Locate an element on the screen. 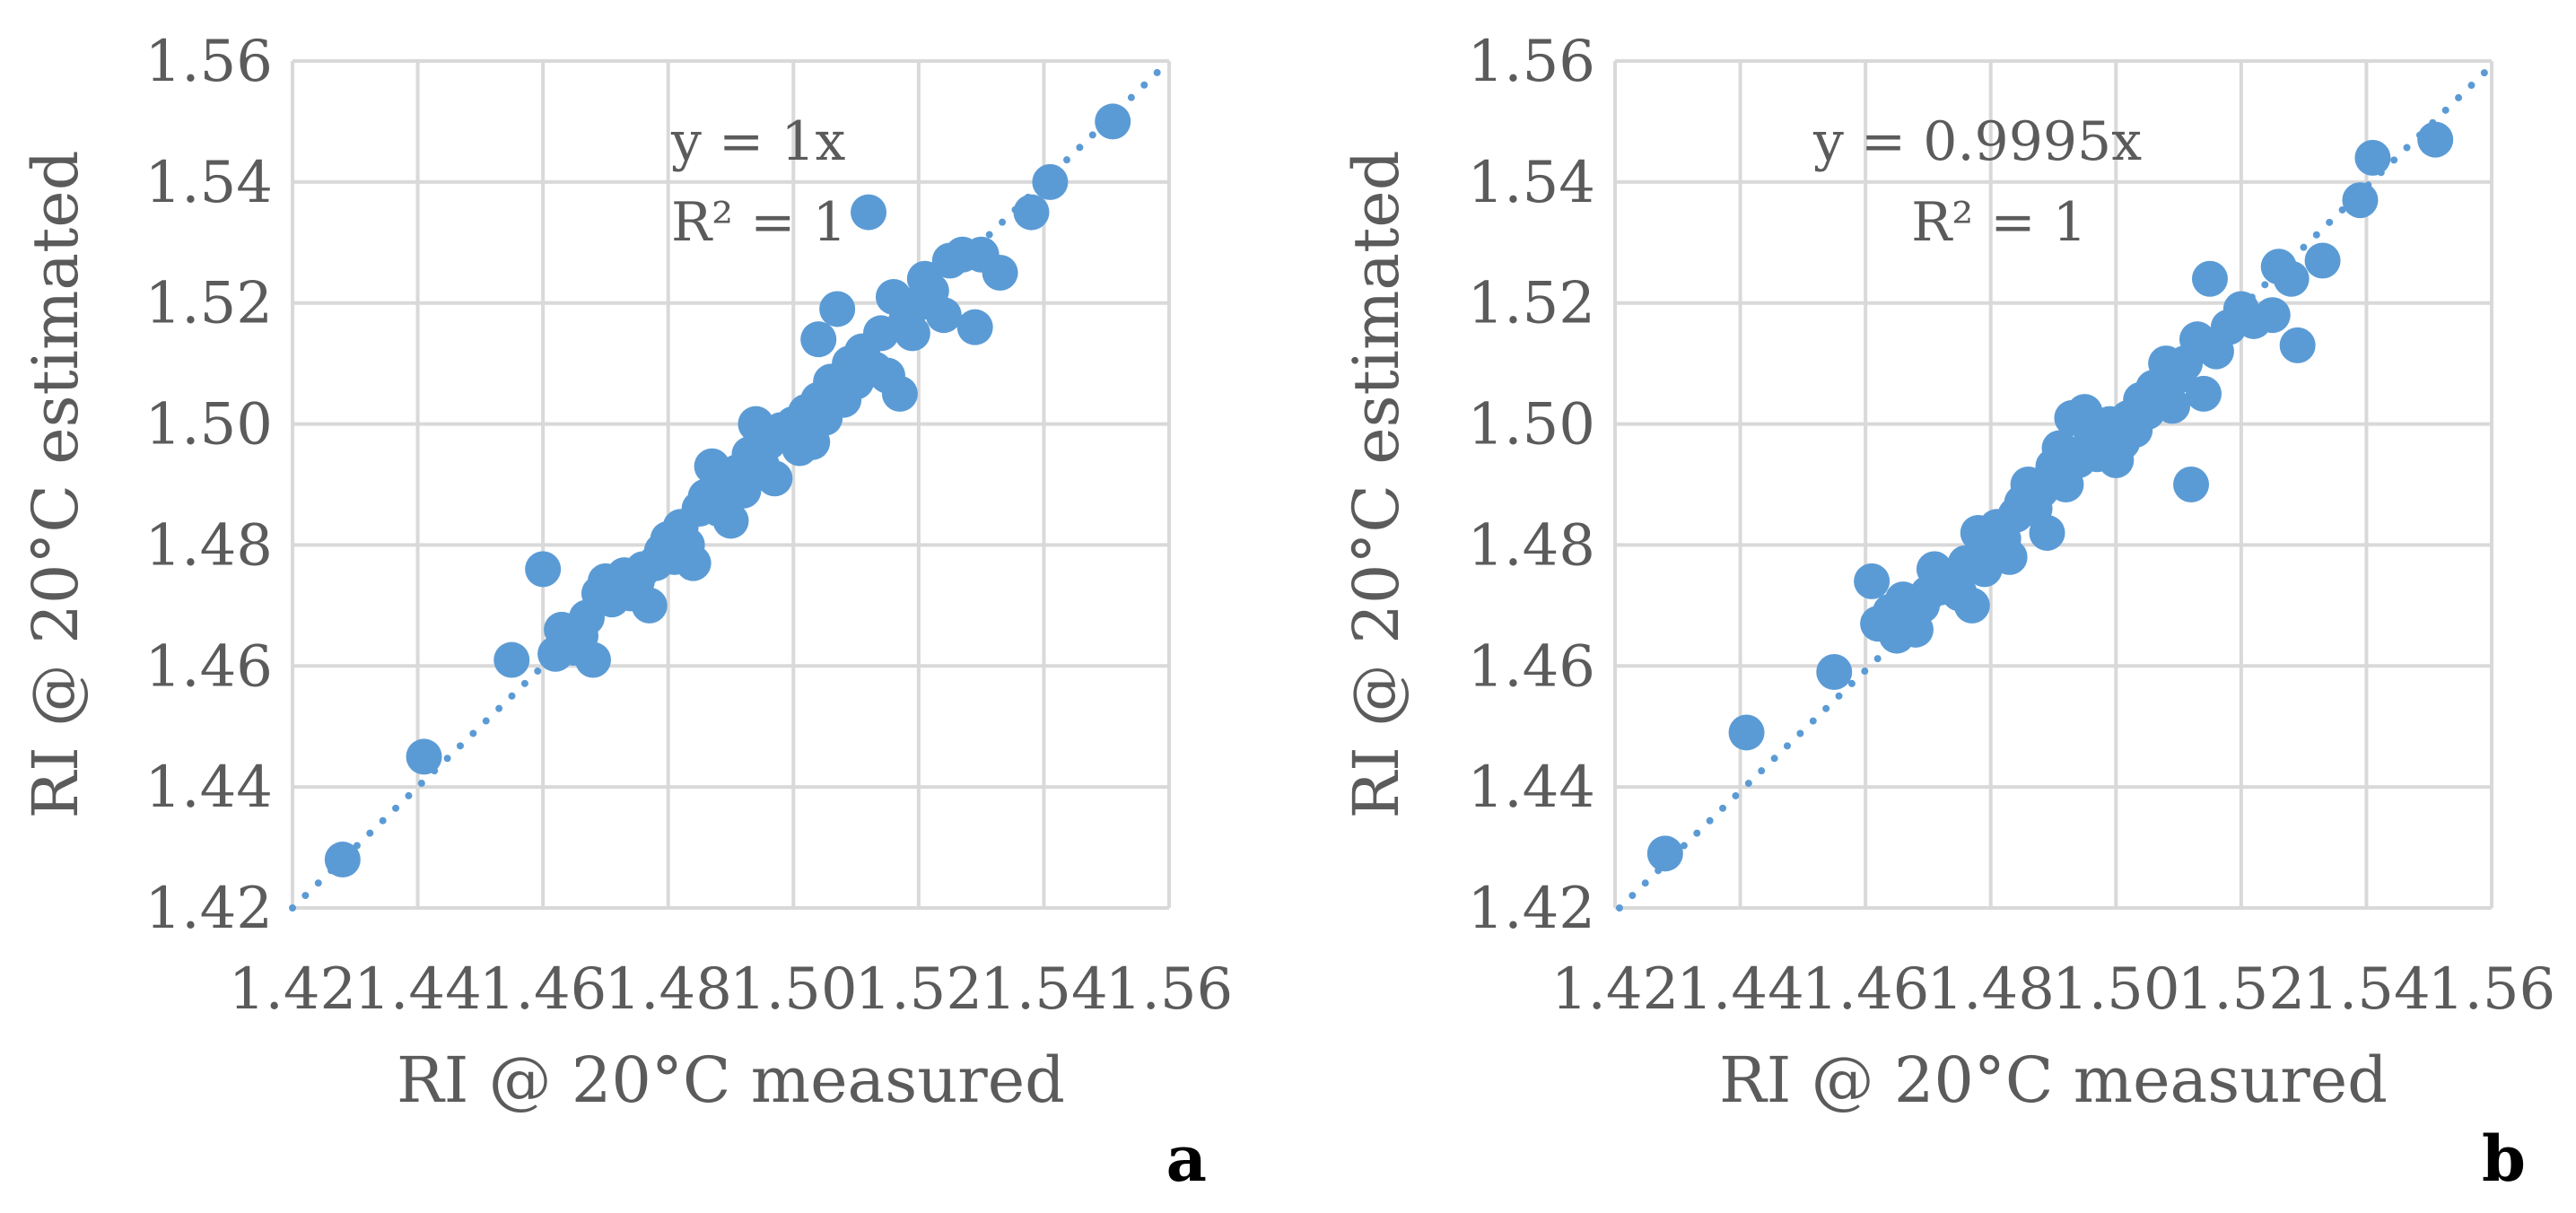  trendline-equation-a: y = 1x is located at coordinates (757, 141).